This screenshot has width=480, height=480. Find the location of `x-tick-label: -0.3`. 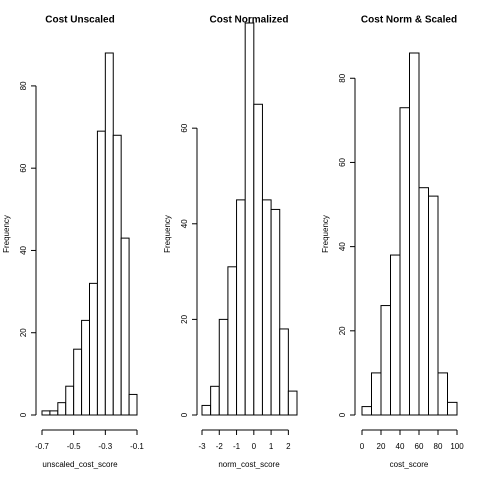

x-tick-label: -0.3 is located at coordinates (105, 446).